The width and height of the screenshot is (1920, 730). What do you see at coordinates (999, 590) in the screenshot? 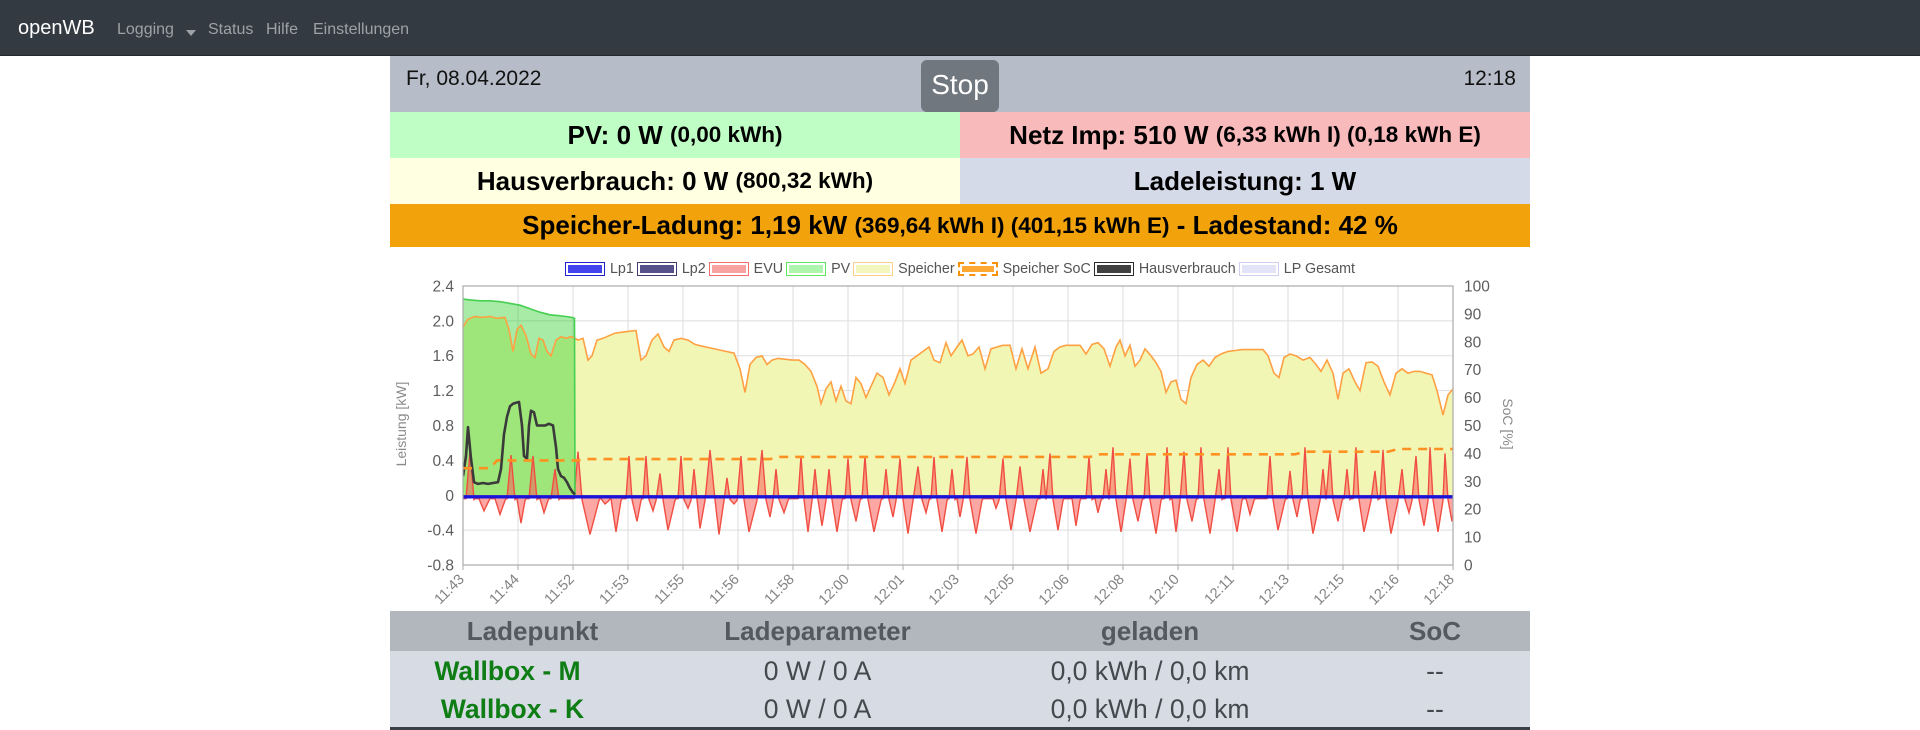
I see `svg-text: 12:05` at bounding box center [999, 590].